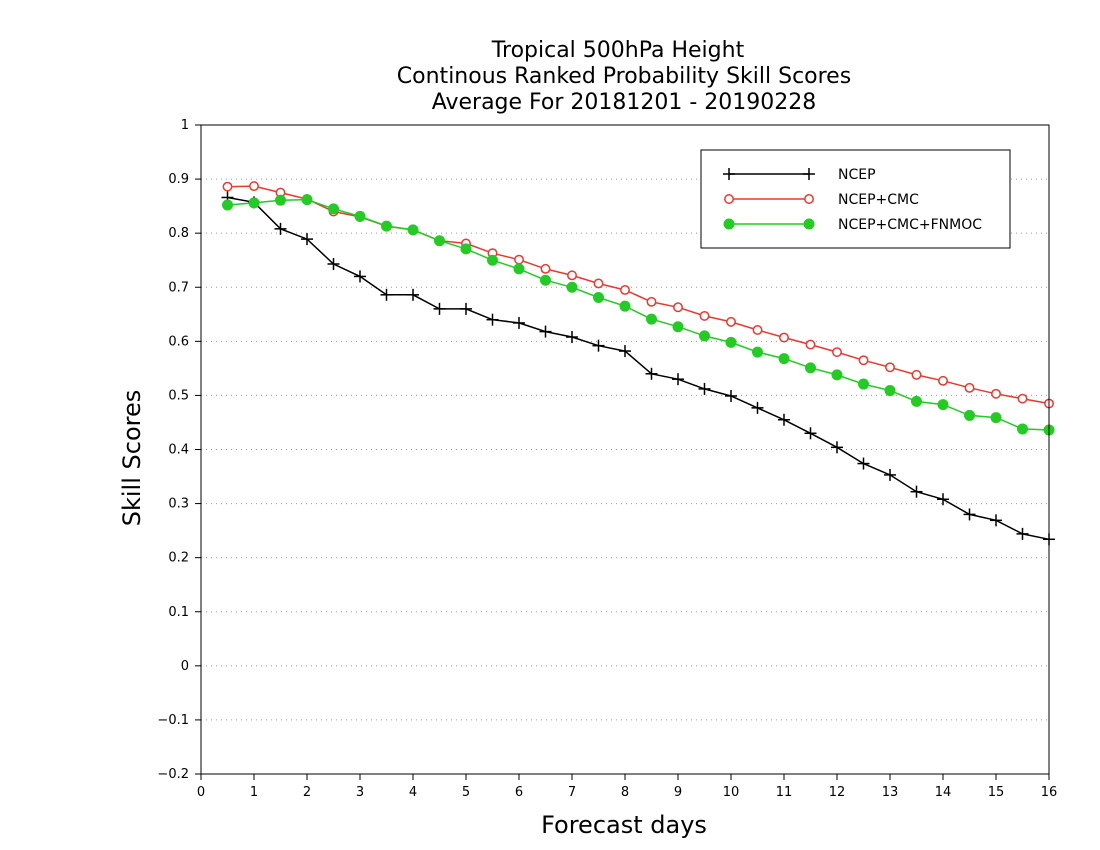  Describe the element at coordinates (852, 225) in the screenshot. I see `legend-entry: NCEP+CMC+FNMOC` at that location.